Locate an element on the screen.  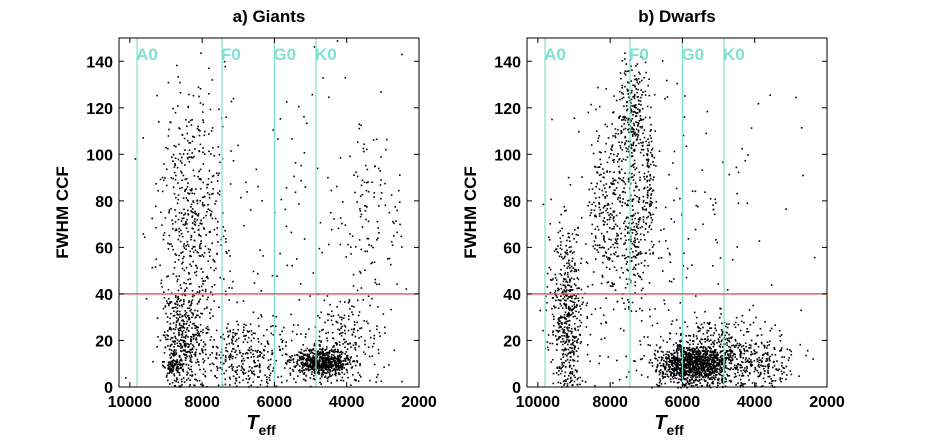
x-tick-label: 6000 is located at coordinates (275, 402).